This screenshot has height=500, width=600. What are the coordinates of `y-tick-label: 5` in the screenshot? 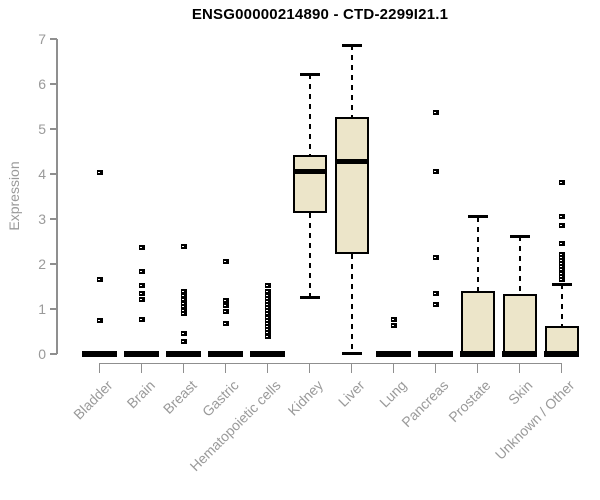 It's located at (42, 129).